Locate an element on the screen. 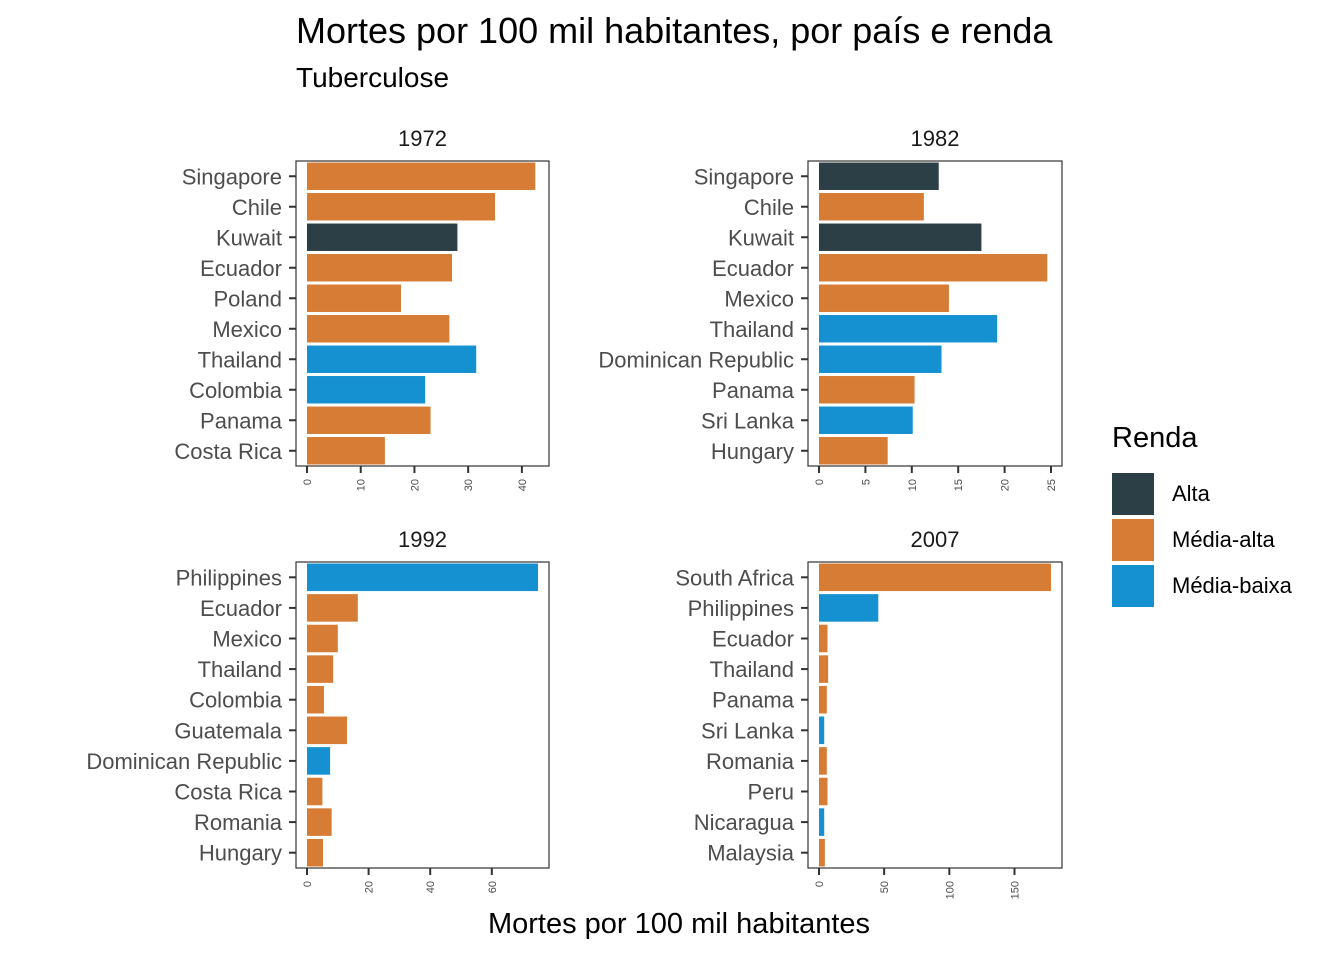 This screenshot has height=960, width=1344. panel-1992-label-hungary: Hungary is located at coordinates (240, 853).